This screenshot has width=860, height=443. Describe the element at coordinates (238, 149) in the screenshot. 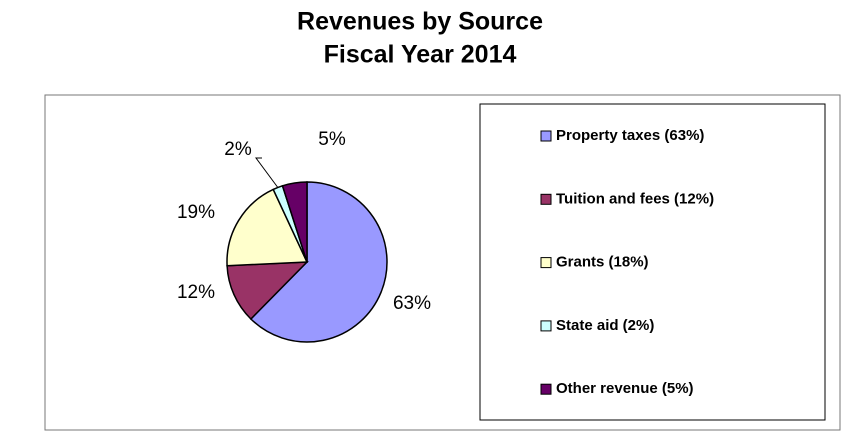

I see `data-label: 2%` at that location.